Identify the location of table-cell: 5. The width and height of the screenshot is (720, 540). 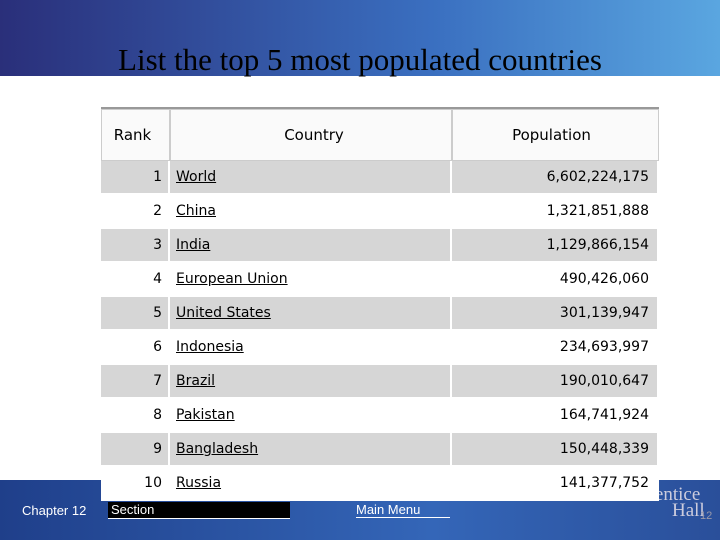
(135, 314).